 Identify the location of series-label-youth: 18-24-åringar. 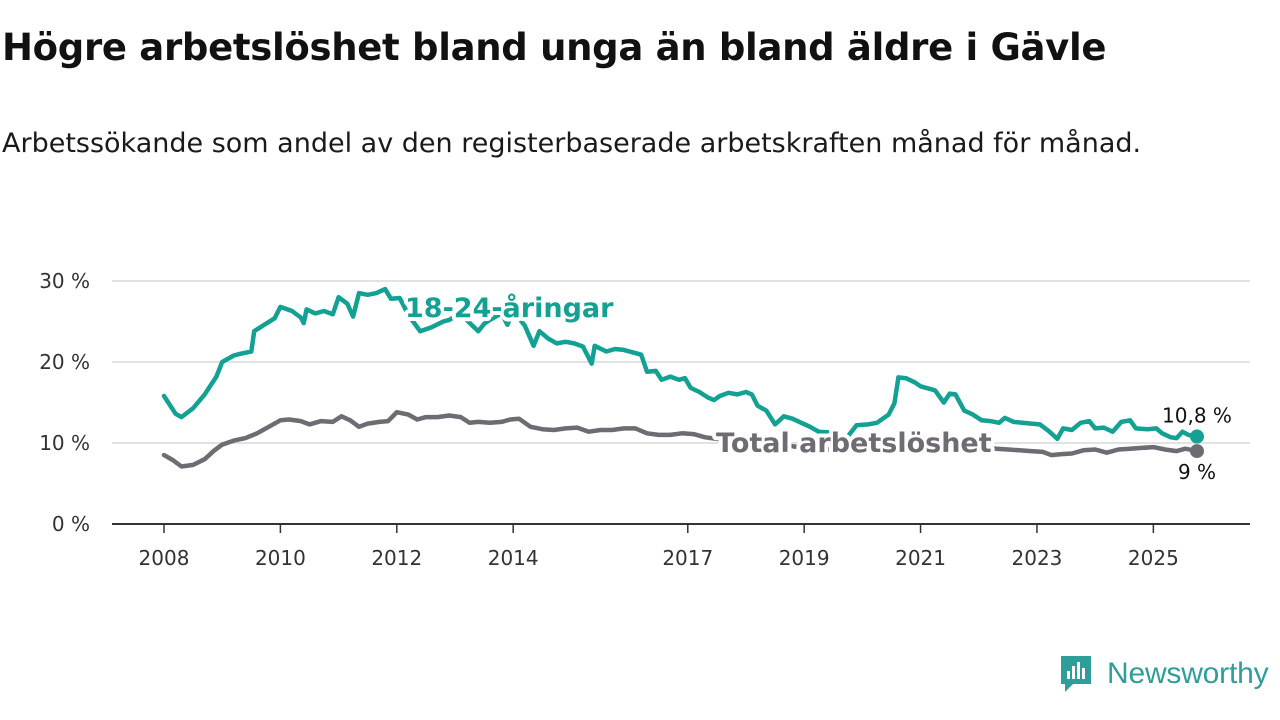
(509, 308).